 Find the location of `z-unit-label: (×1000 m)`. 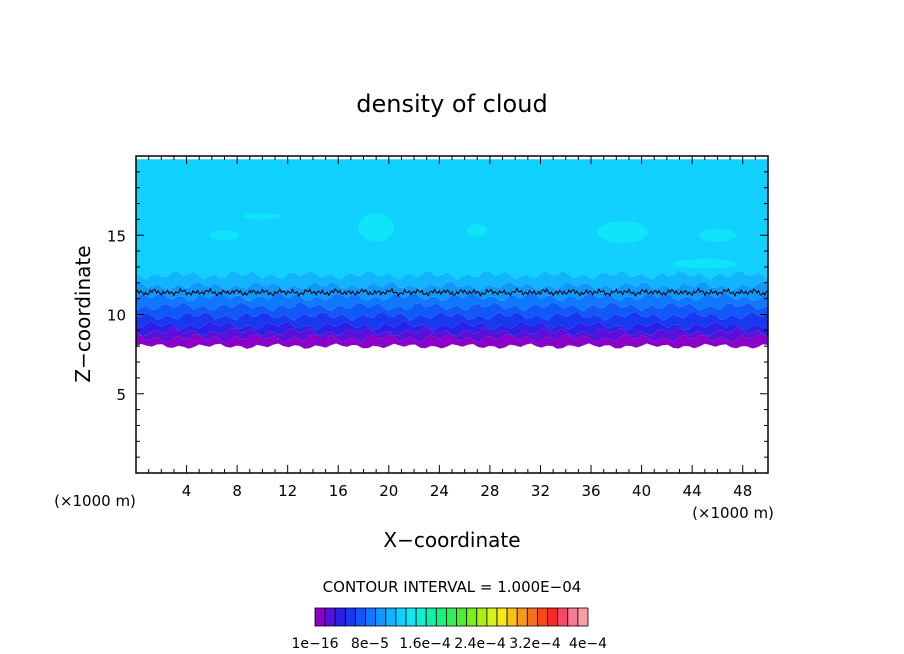

z-unit-label: (×1000 m) is located at coordinates (95, 501).